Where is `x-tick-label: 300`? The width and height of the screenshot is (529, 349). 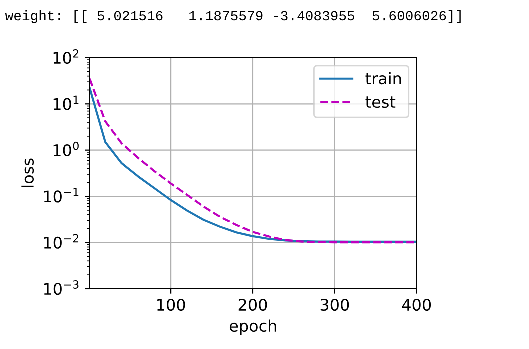
x-tick-label: 300 is located at coordinates (335, 305).